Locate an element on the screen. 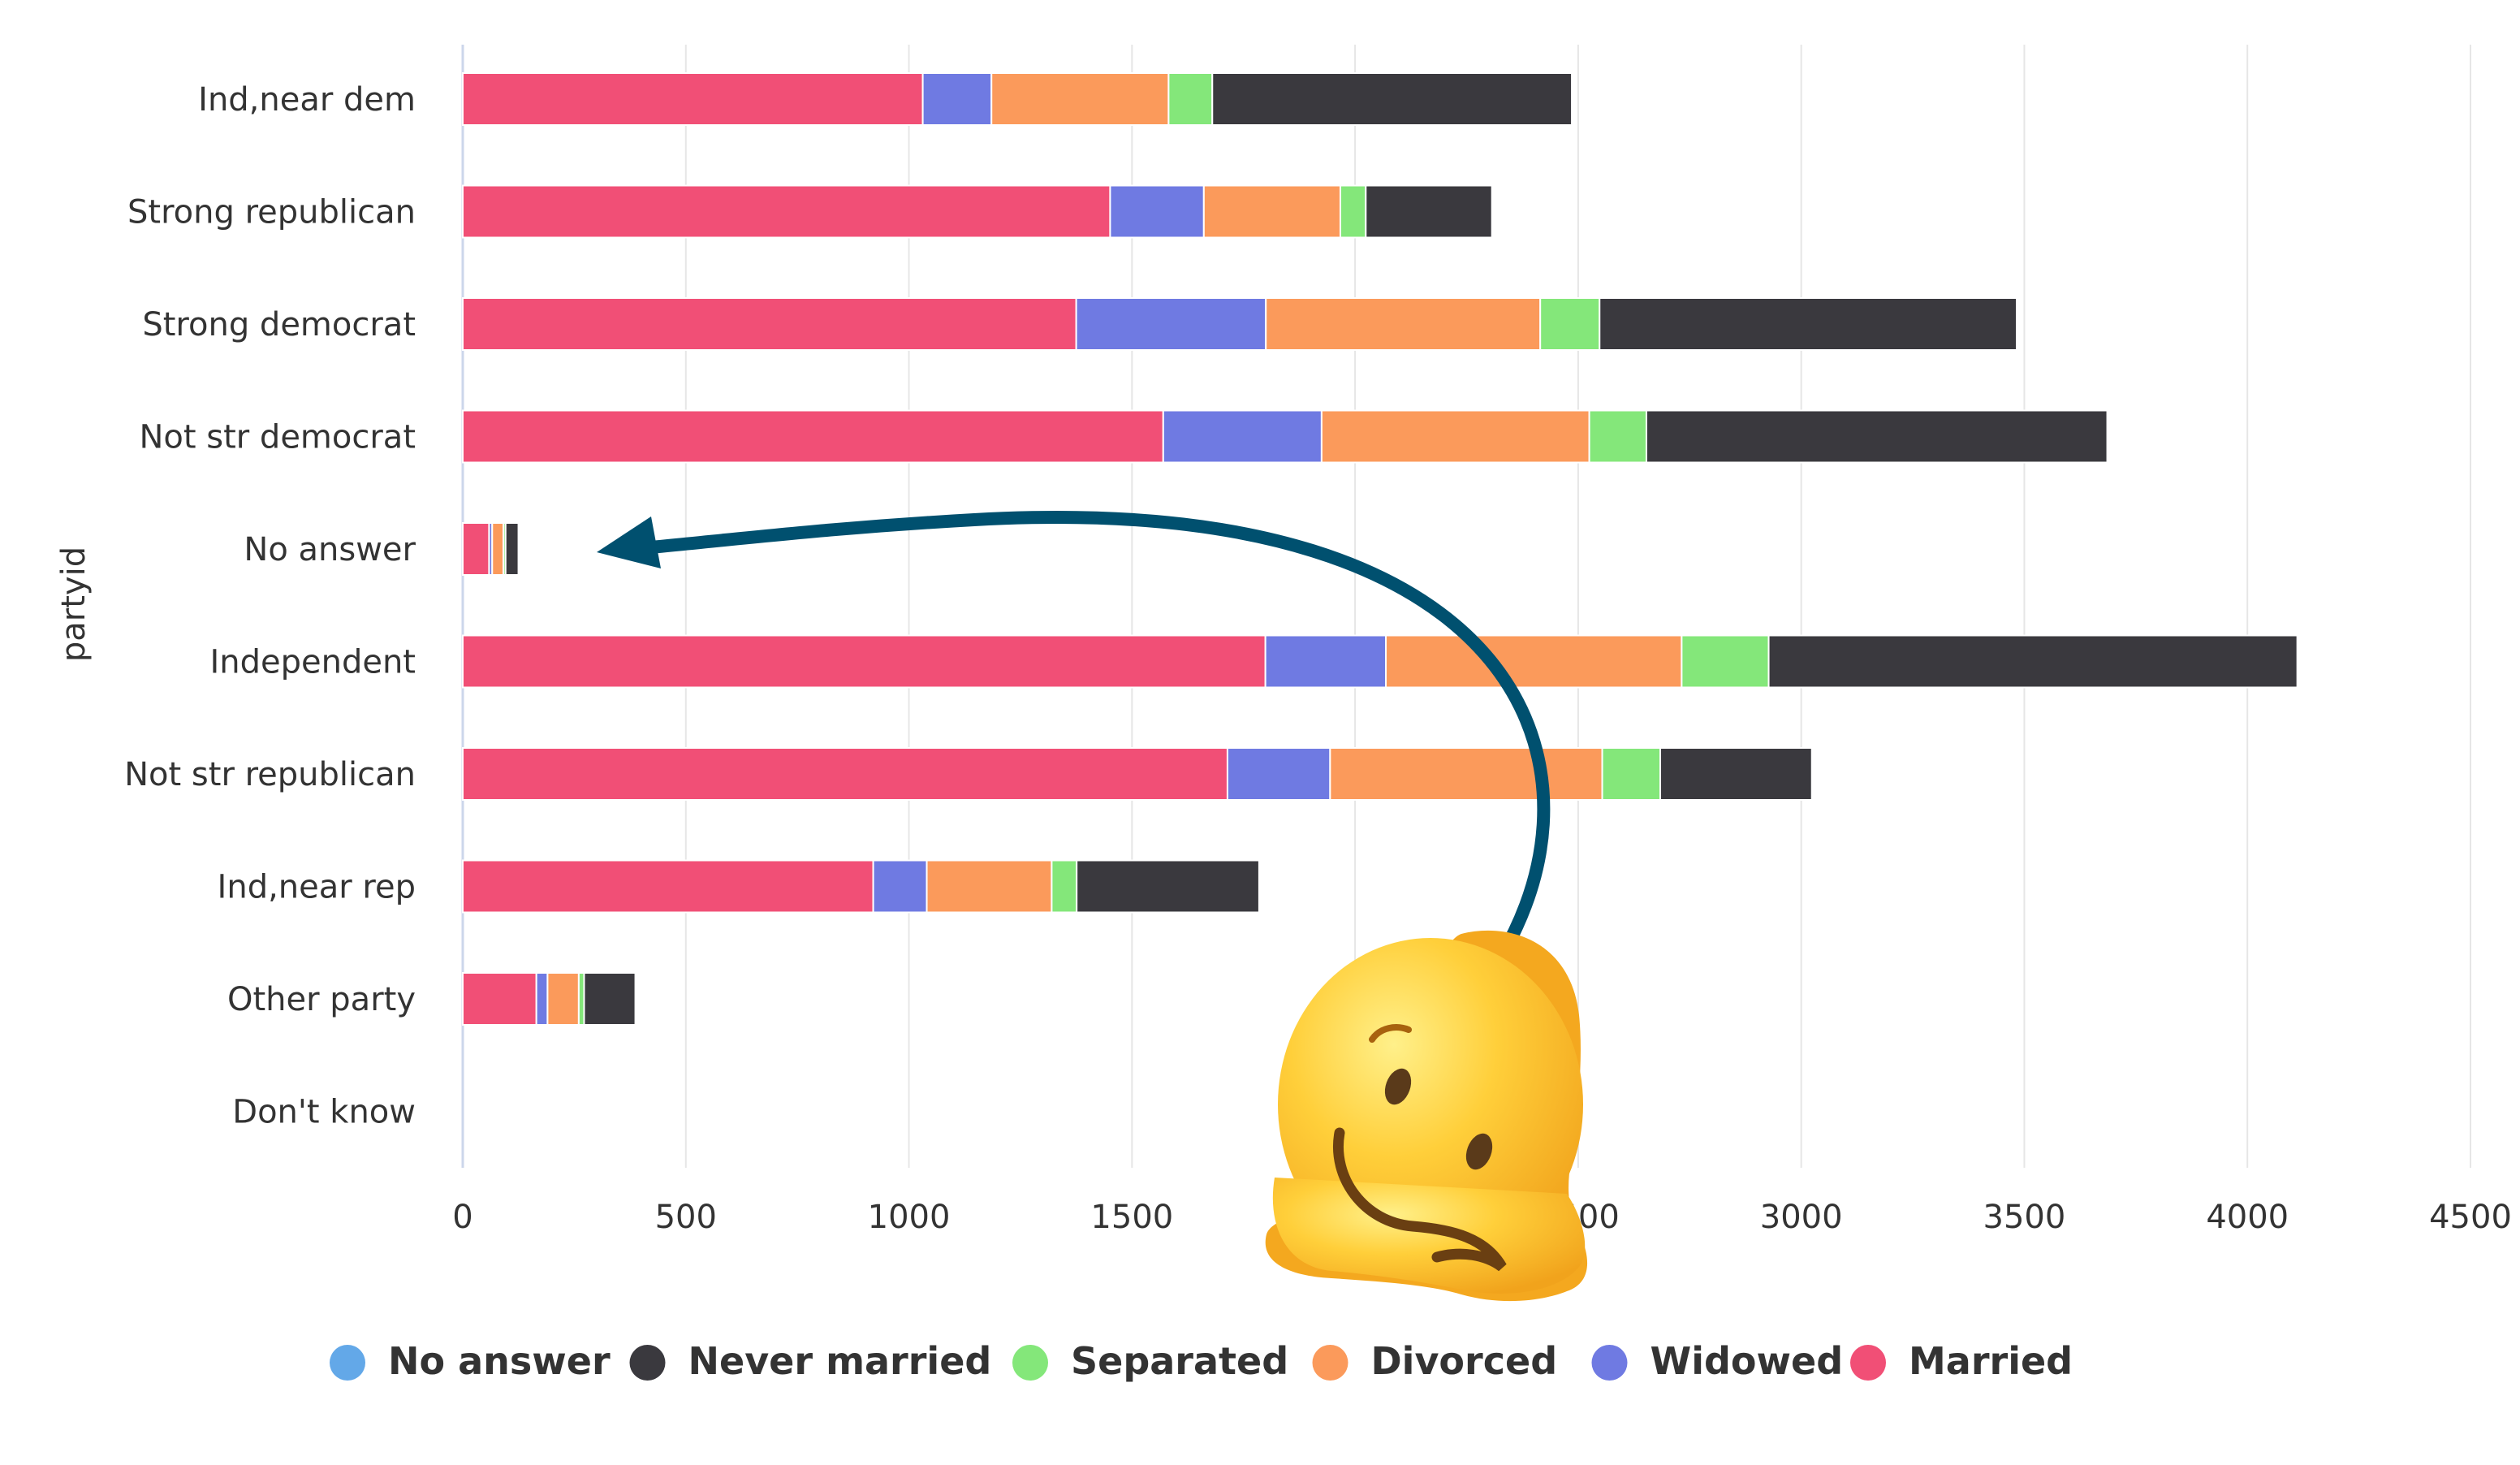  x-tick-label: 3000 is located at coordinates (1802, 1217).